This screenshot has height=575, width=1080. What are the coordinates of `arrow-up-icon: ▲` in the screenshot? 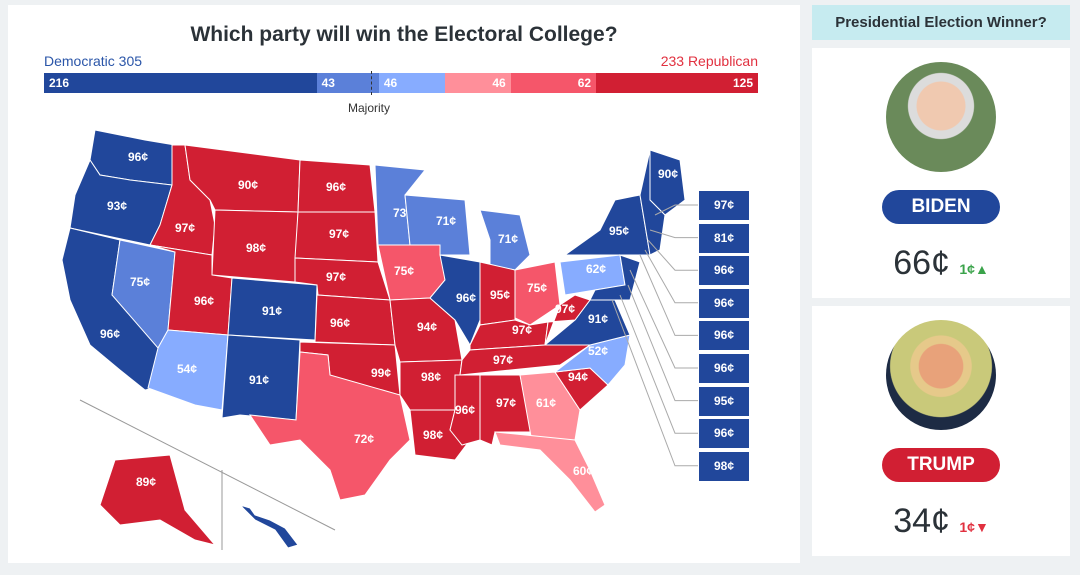 It's located at (981, 269).